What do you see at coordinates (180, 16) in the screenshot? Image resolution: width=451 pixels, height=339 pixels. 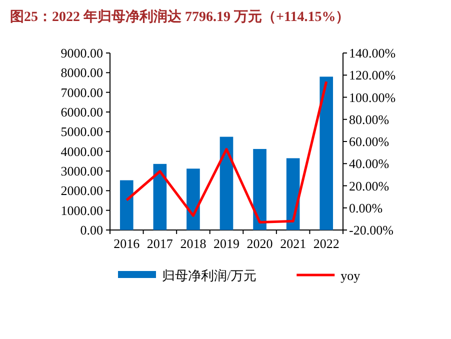 I see `chart-title: 图25：2022 年归母净利润达 7796.19 万元（+114.15%）` at bounding box center [180, 16].